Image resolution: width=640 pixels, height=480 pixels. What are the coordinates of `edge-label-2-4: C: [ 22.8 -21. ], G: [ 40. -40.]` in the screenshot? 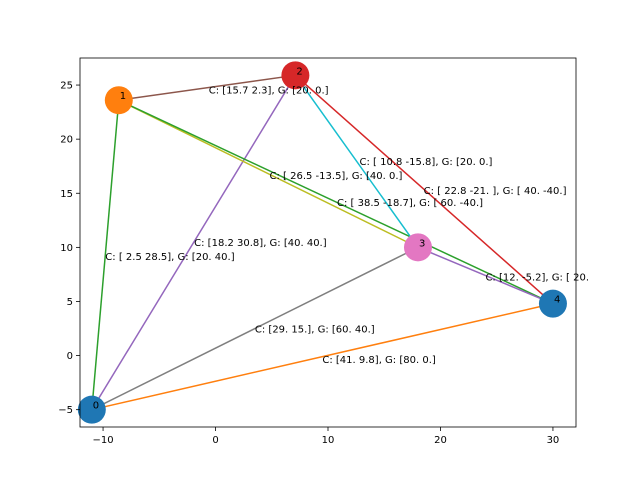 It's located at (495, 191).